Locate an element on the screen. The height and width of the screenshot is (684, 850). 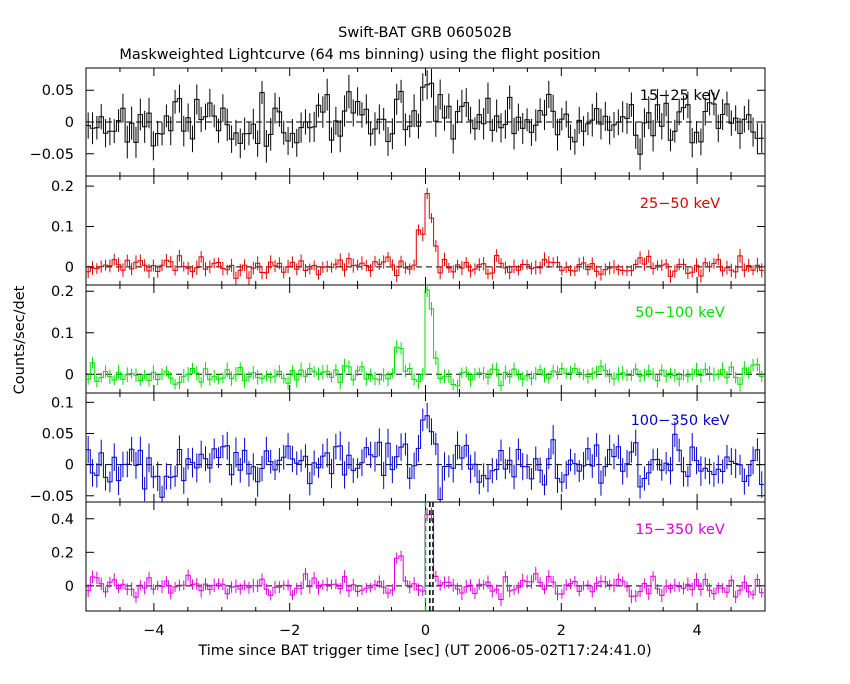
panel-3: 0 0.1 0.2 50−100 keV is located at coordinates (408, 339).